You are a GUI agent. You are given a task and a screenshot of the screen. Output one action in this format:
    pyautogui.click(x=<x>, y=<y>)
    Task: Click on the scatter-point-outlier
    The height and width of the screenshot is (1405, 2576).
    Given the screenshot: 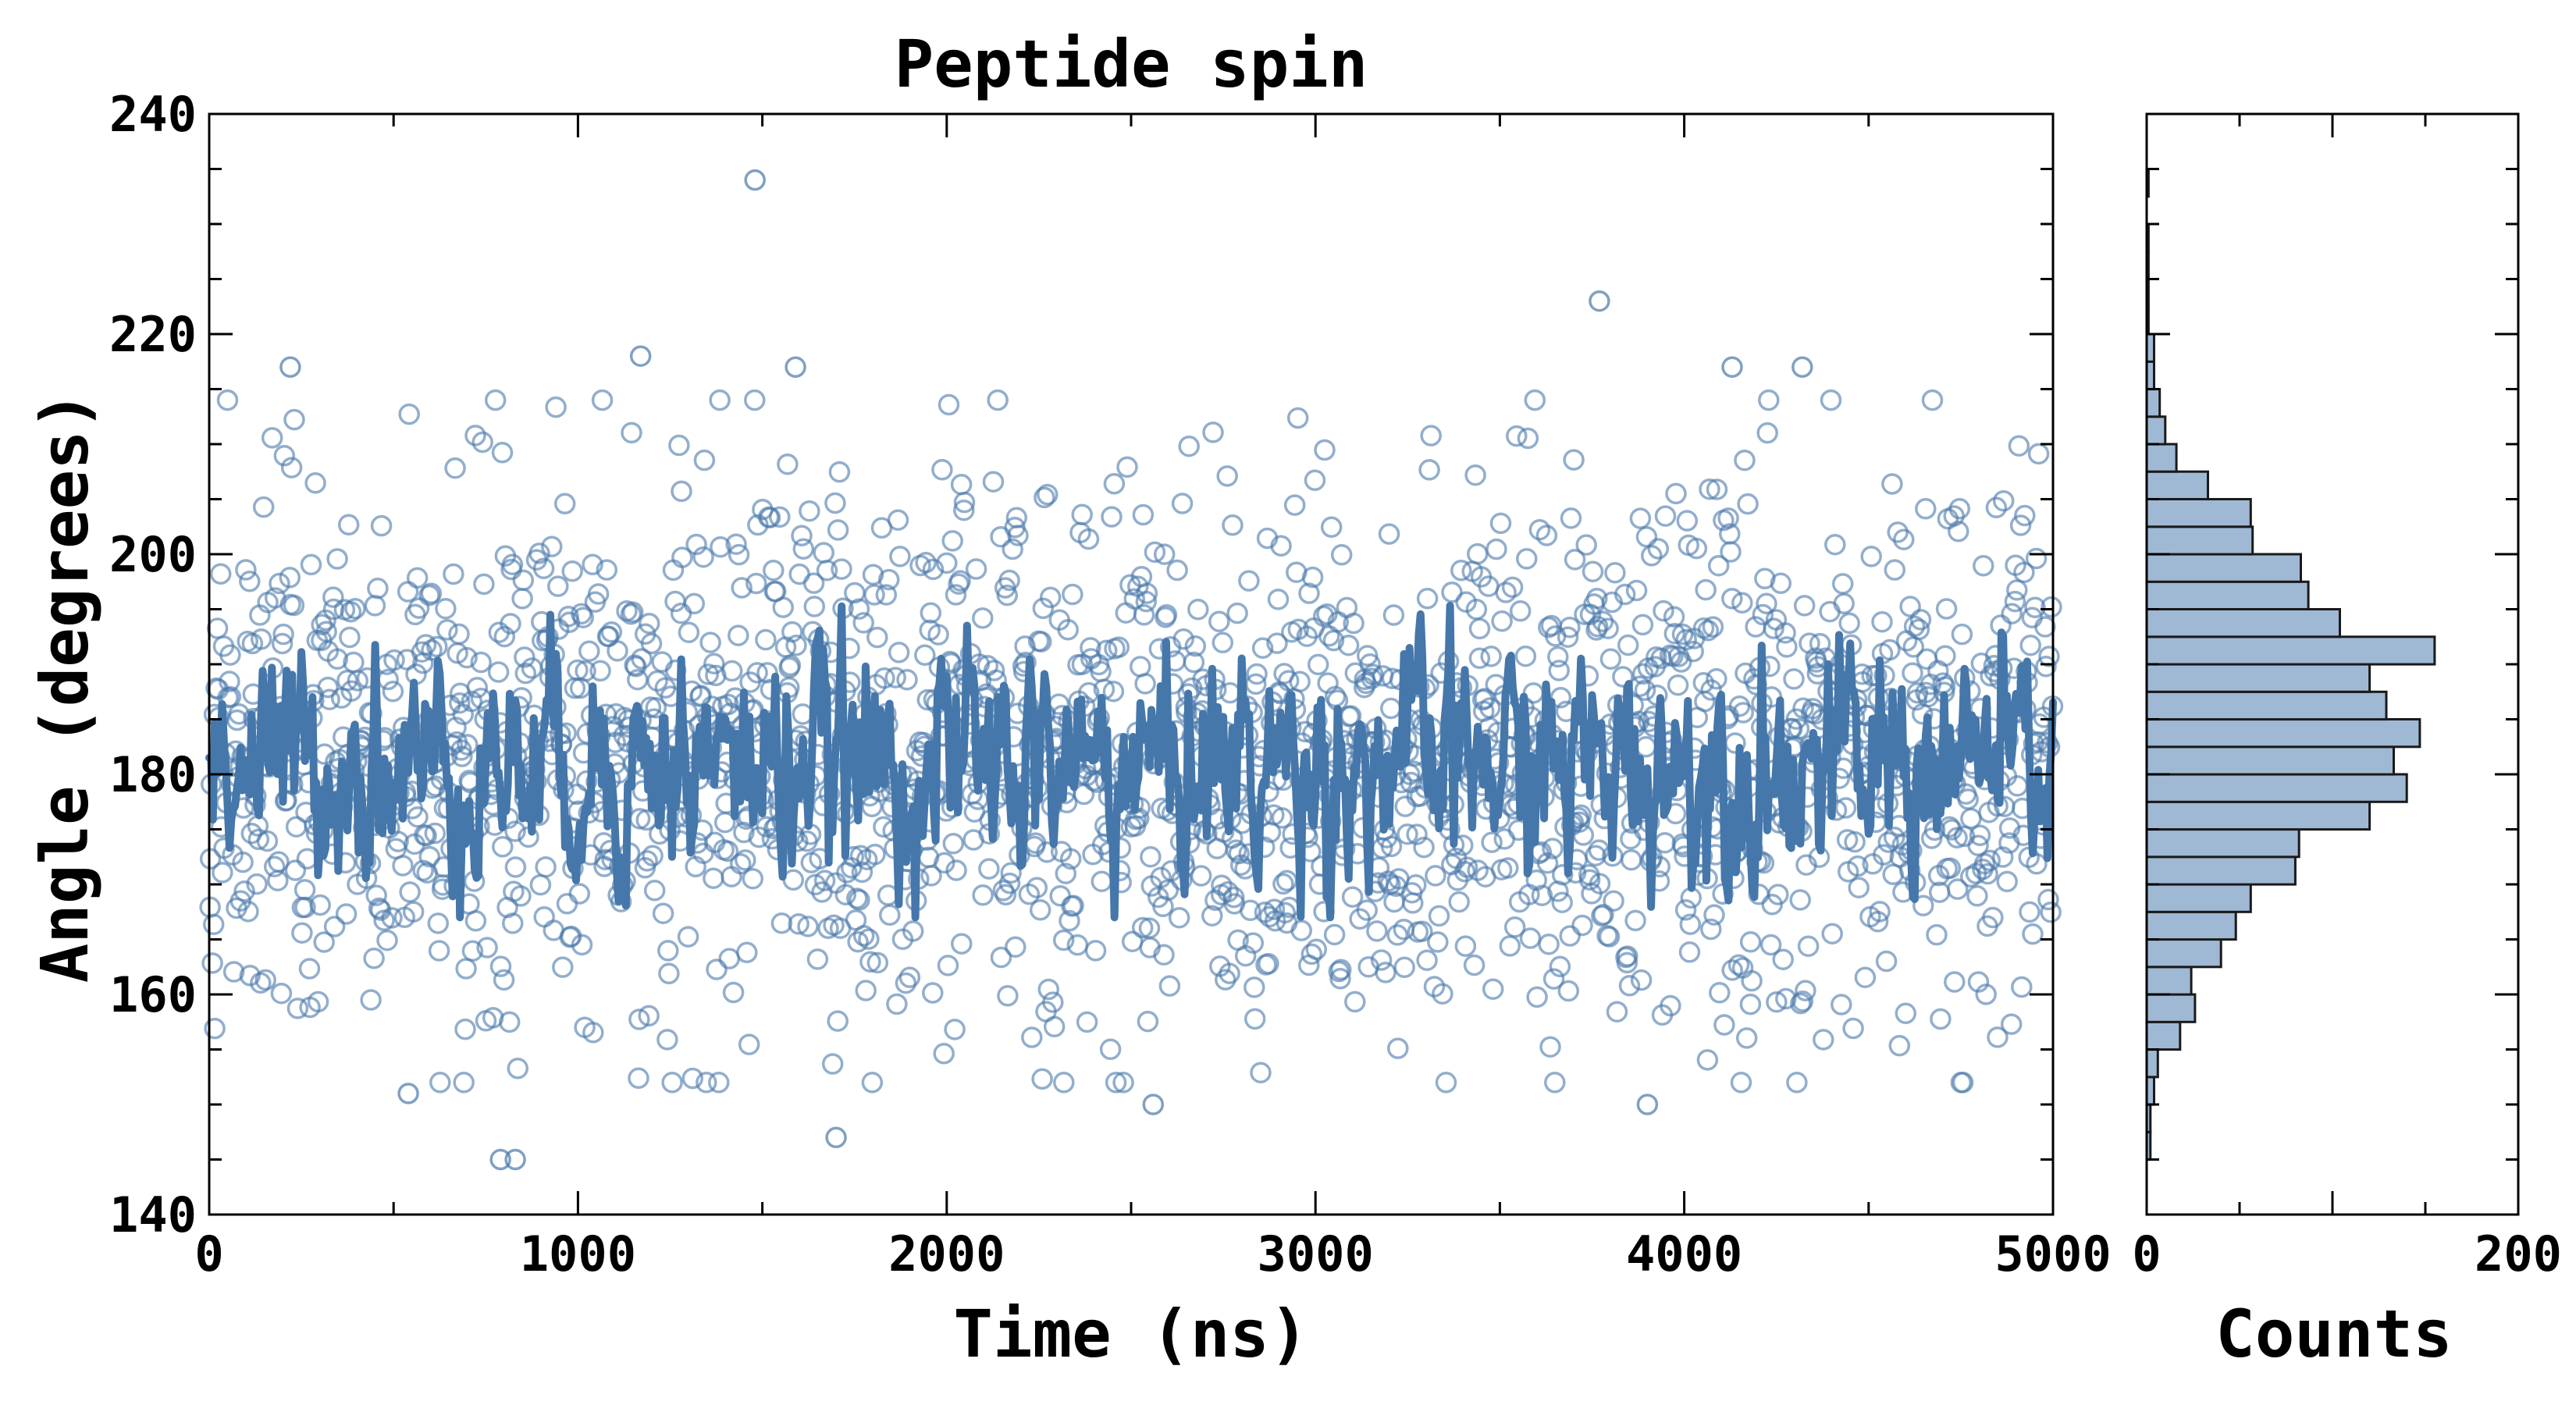 What is the action you would take?
    pyautogui.click(x=408, y=1093)
    